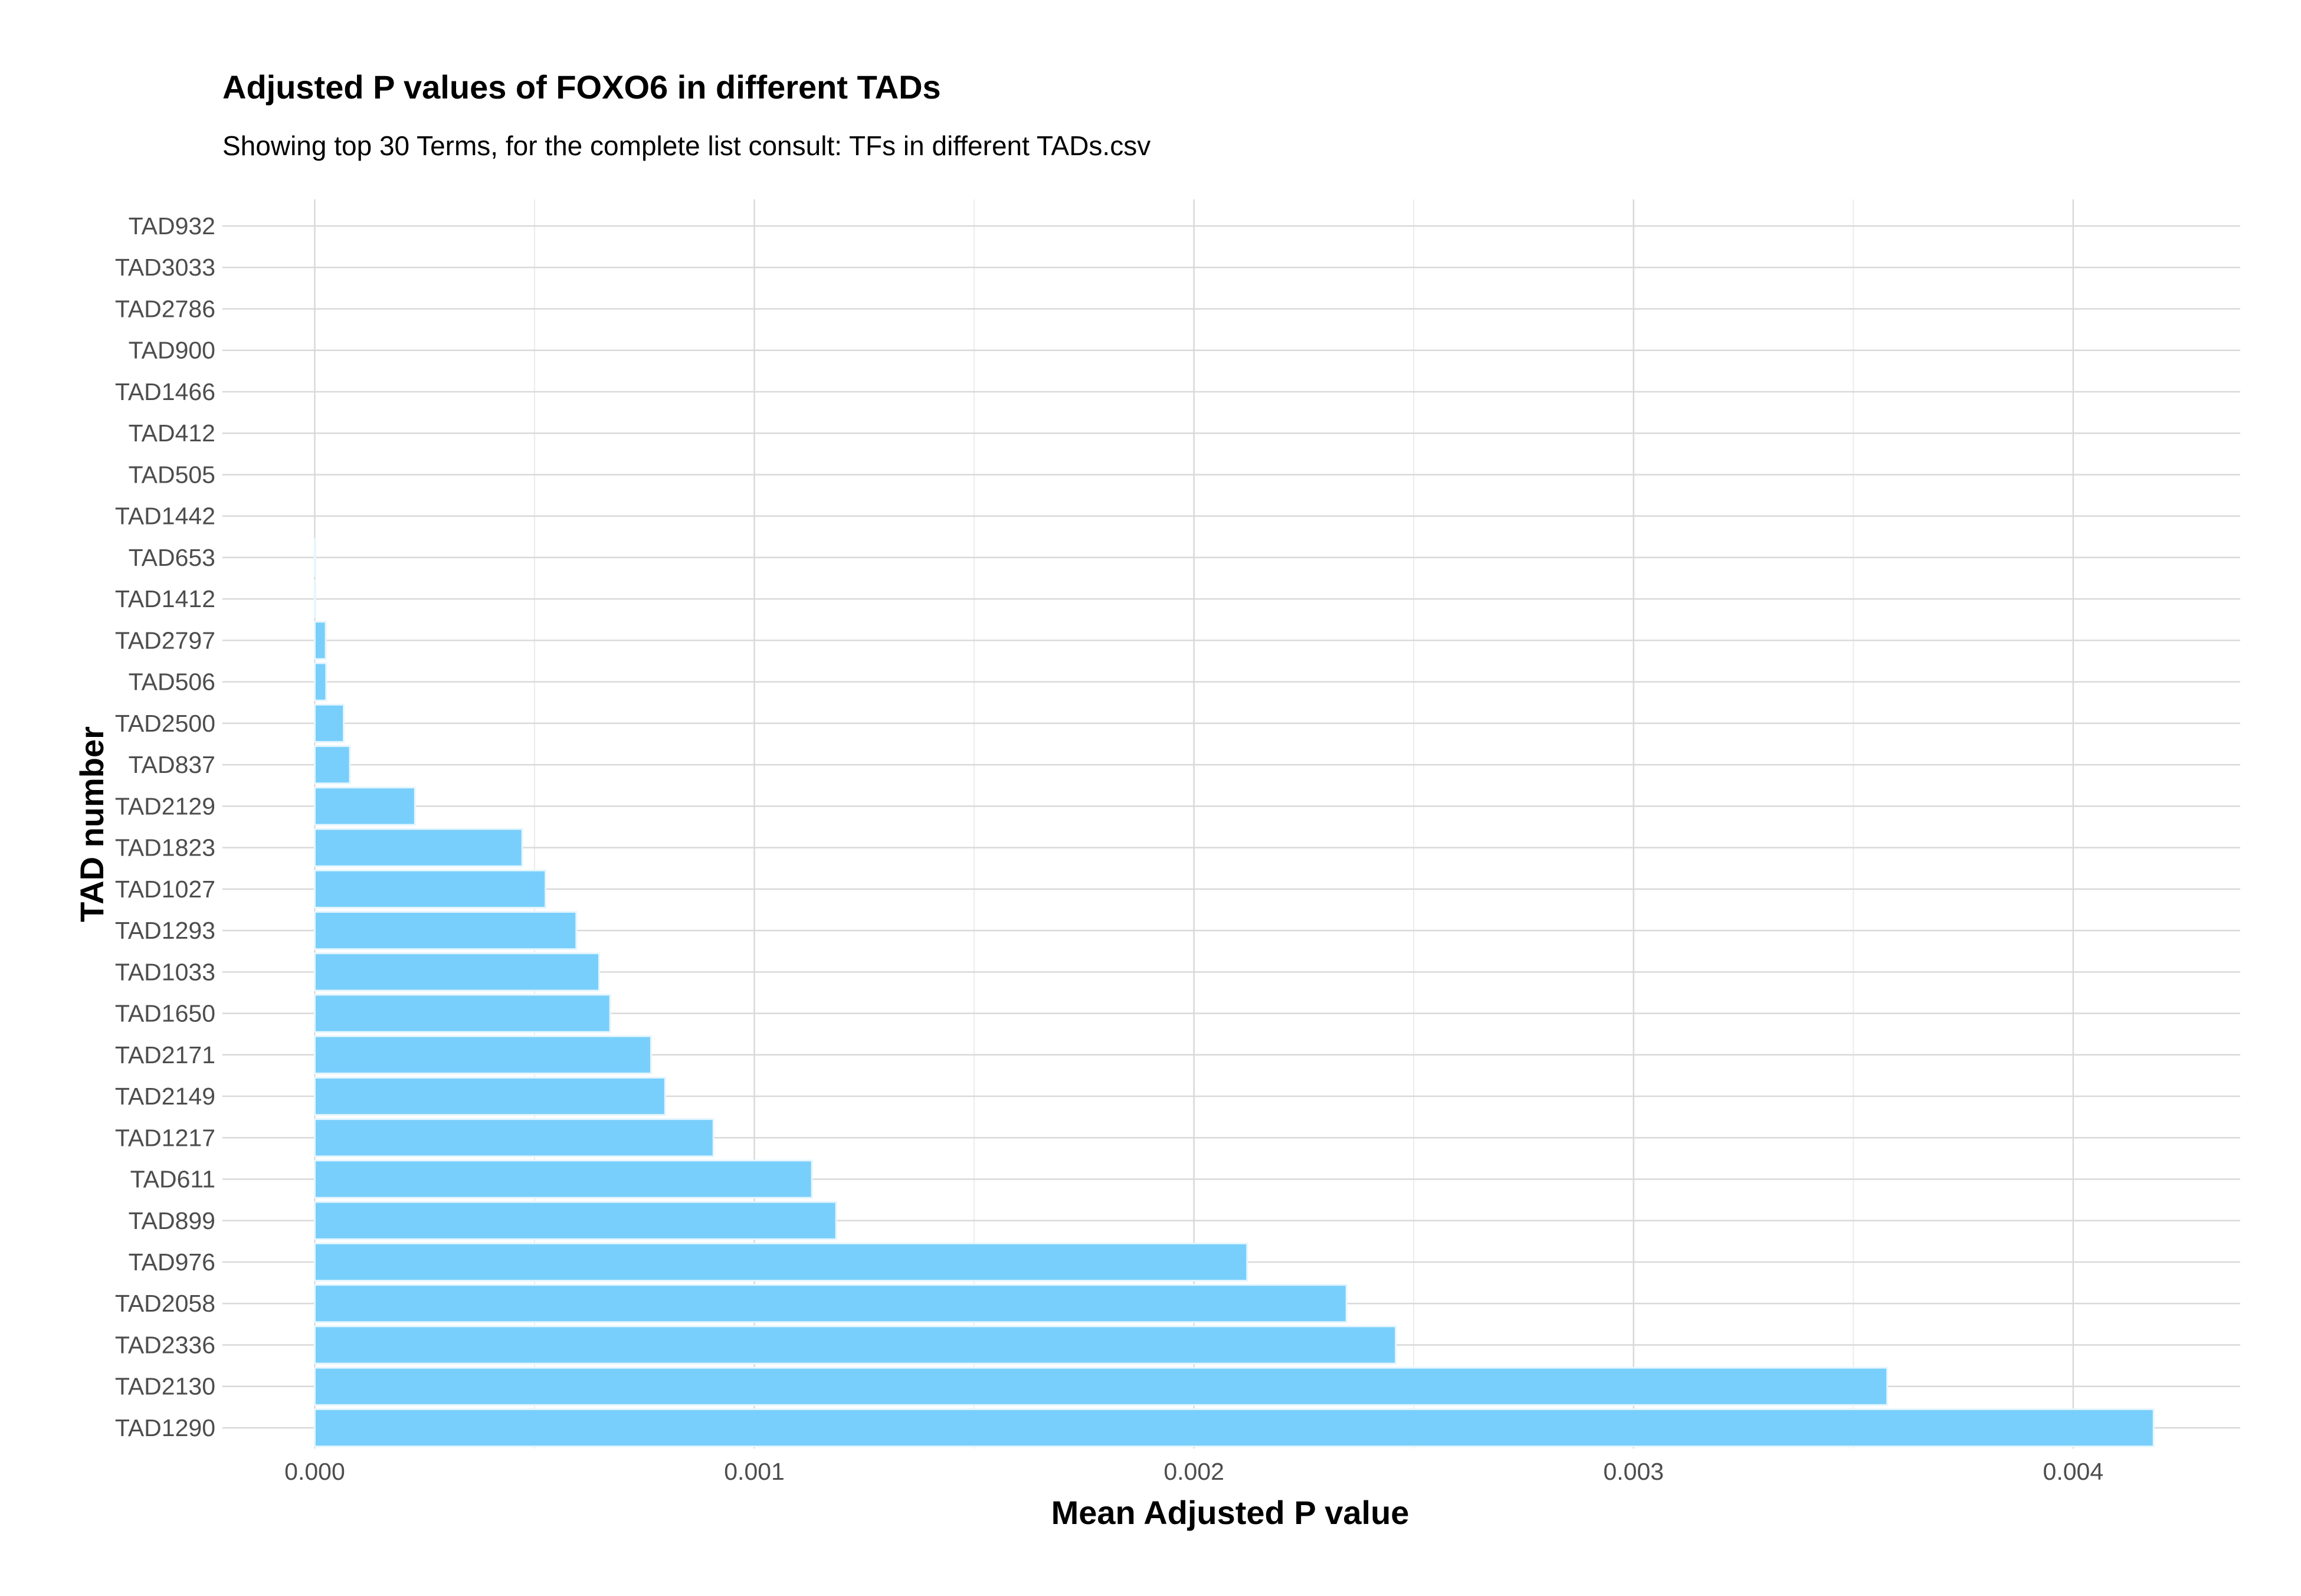  Describe the element at coordinates (172, 1220) in the screenshot. I see `y-tick-label: TAD899` at that location.